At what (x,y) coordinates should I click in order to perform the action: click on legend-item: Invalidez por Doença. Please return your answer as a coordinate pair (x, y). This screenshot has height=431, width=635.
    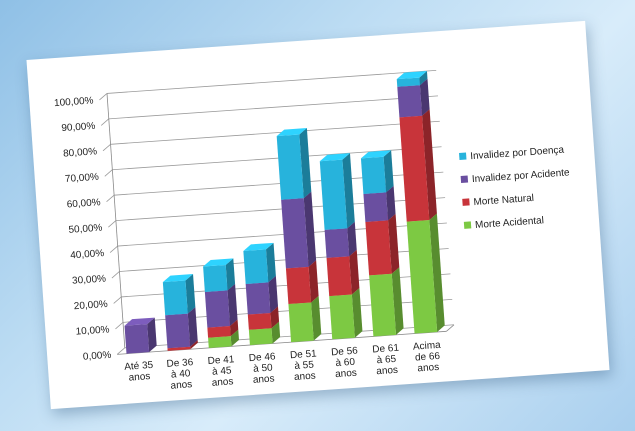
    Looking at the image, I should click on (512, 154).